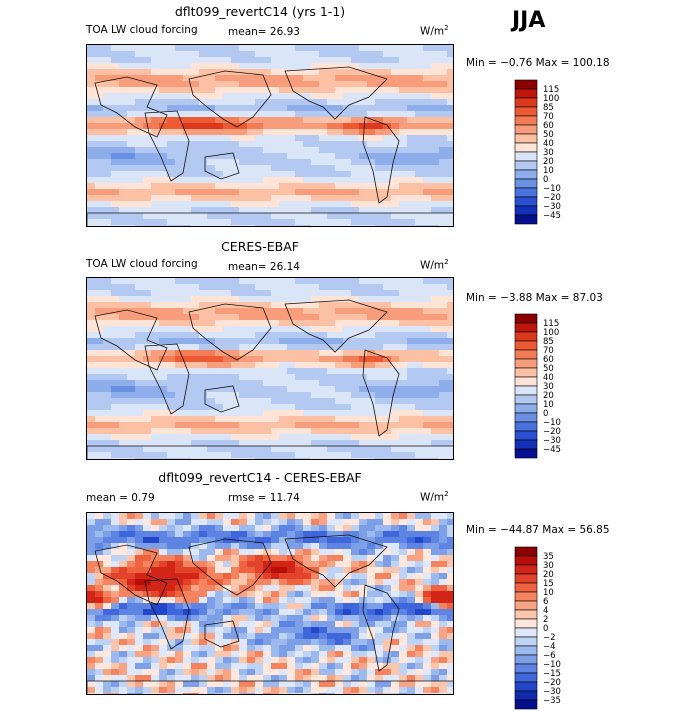 The image size is (700, 711). What do you see at coordinates (549, 386) in the screenshot?
I see `panel-2-colorbar: 115 100 85 70 60 50 40 30 20 10 0 −10 −20 −30 −45` at bounding box center [549, 386].